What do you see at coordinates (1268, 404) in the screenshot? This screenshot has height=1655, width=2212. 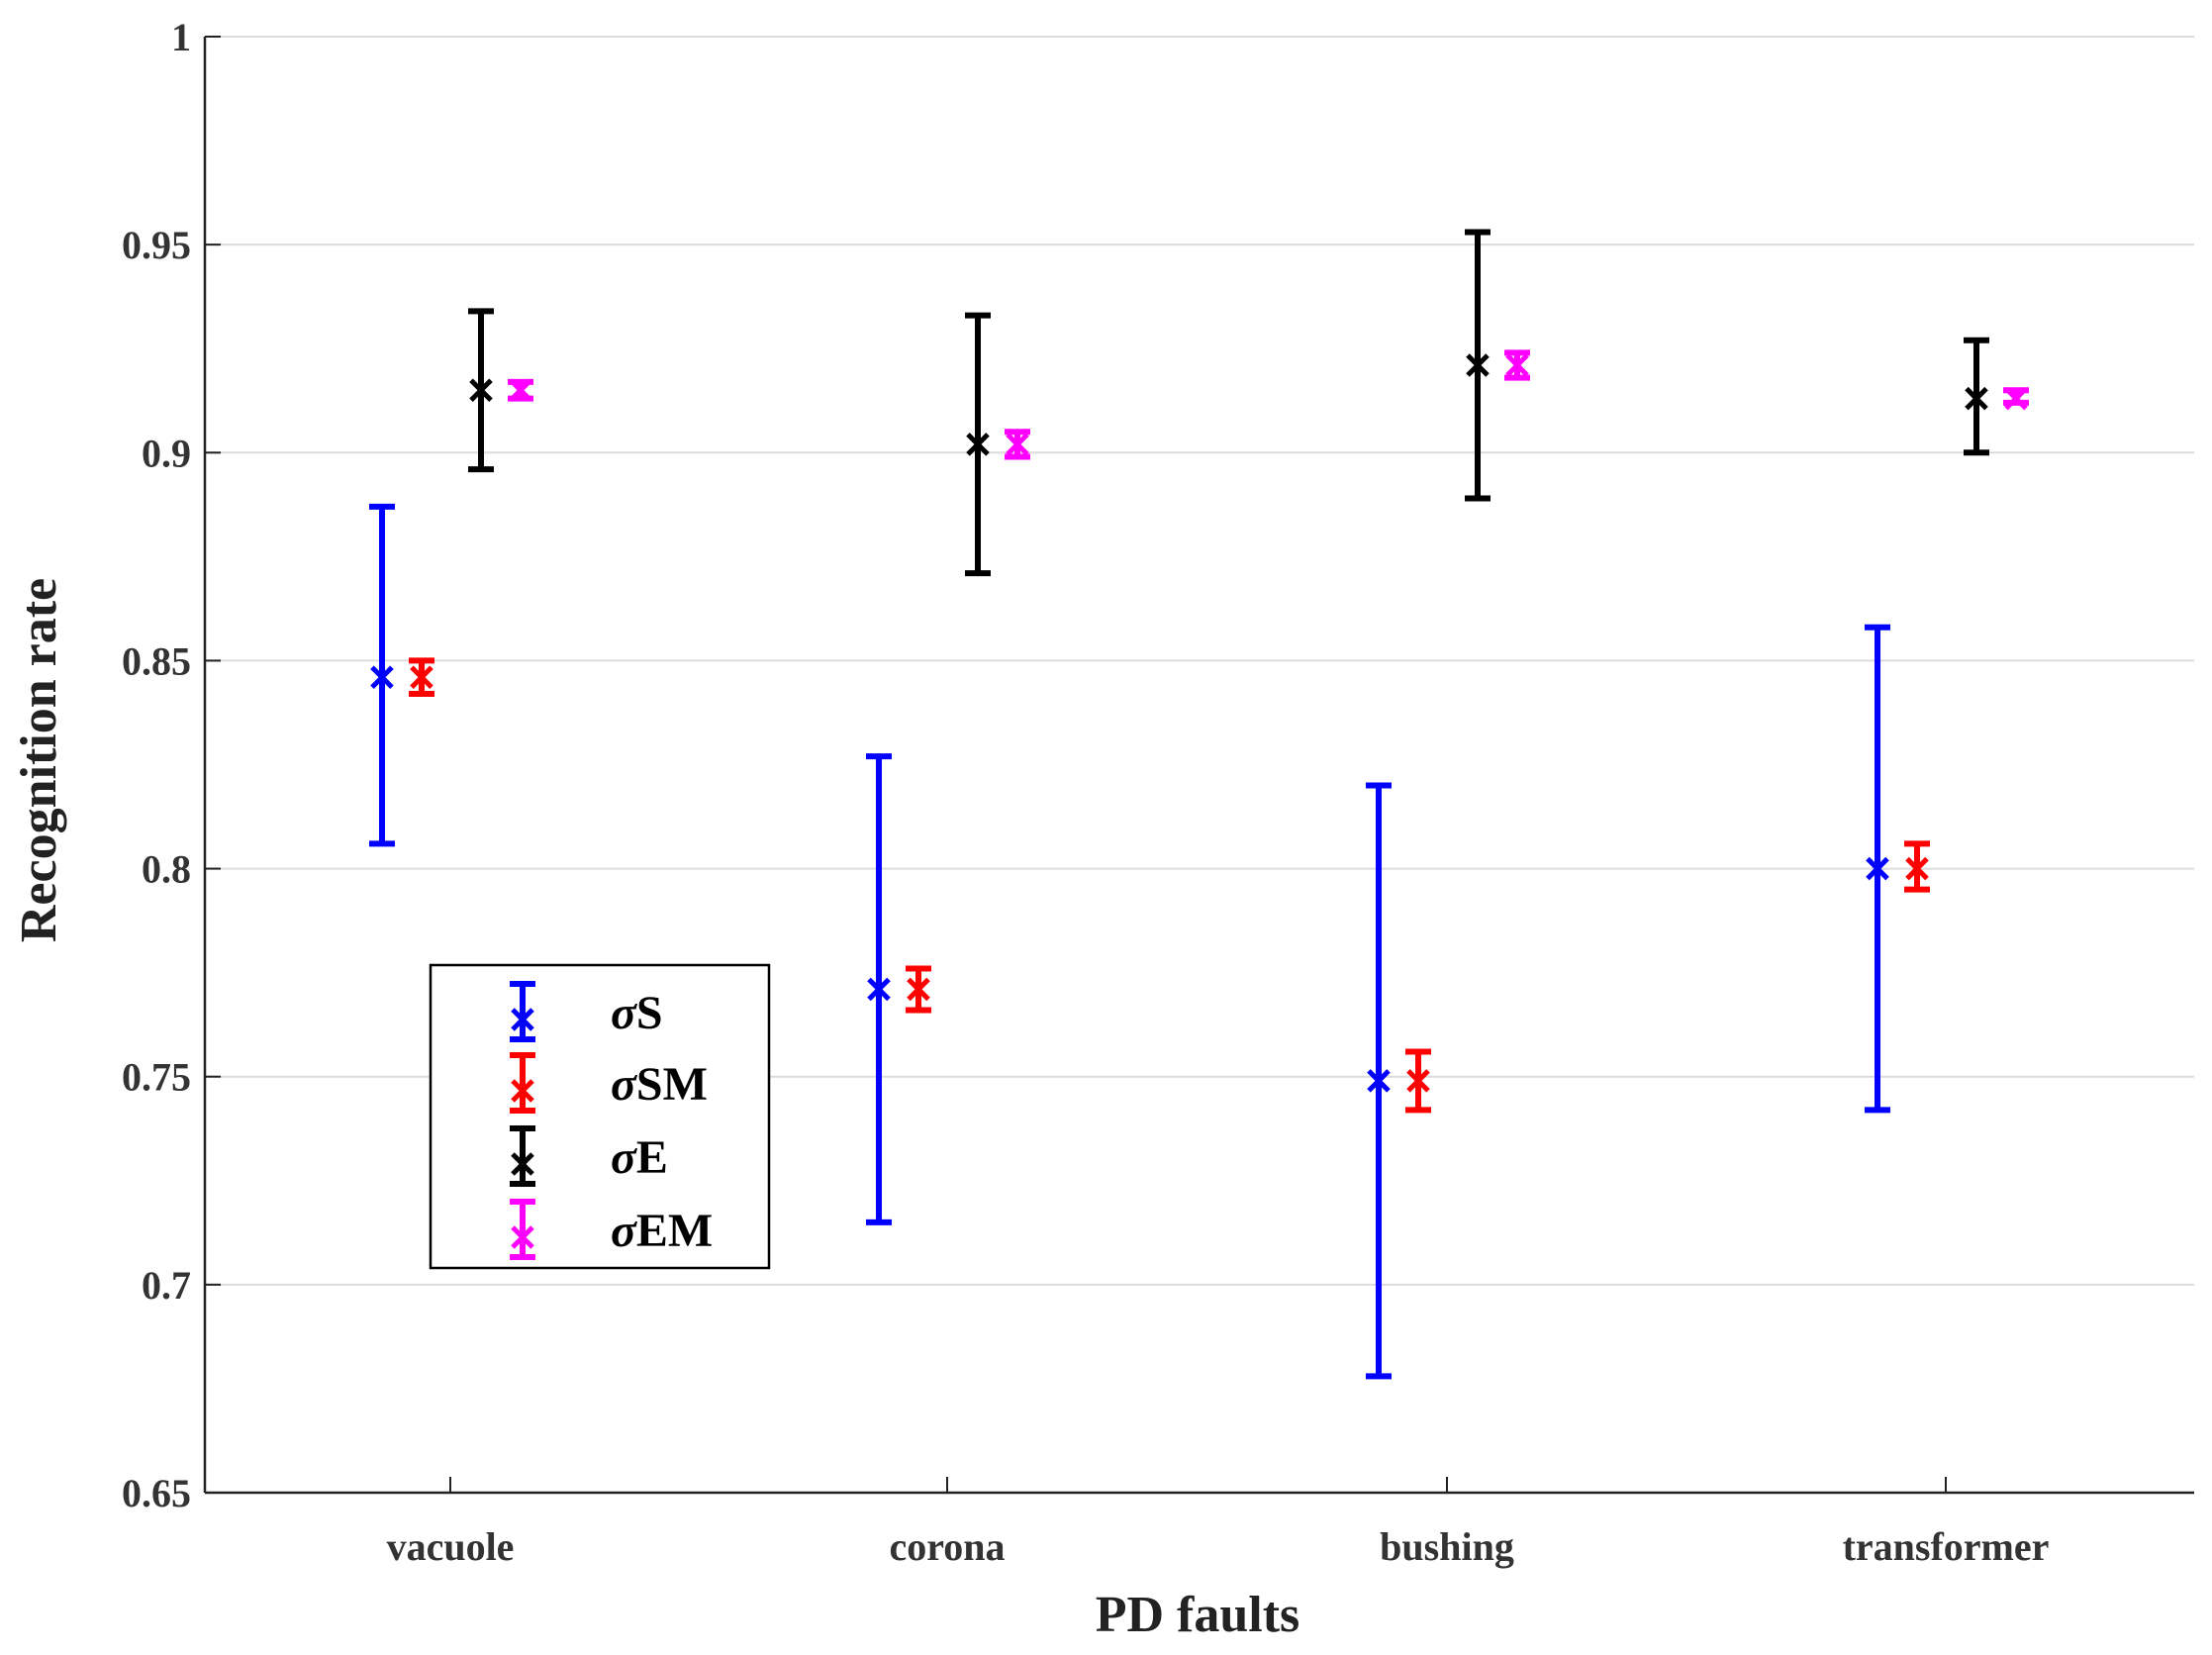 I see `series-em` at bounding box center [1268, 404].